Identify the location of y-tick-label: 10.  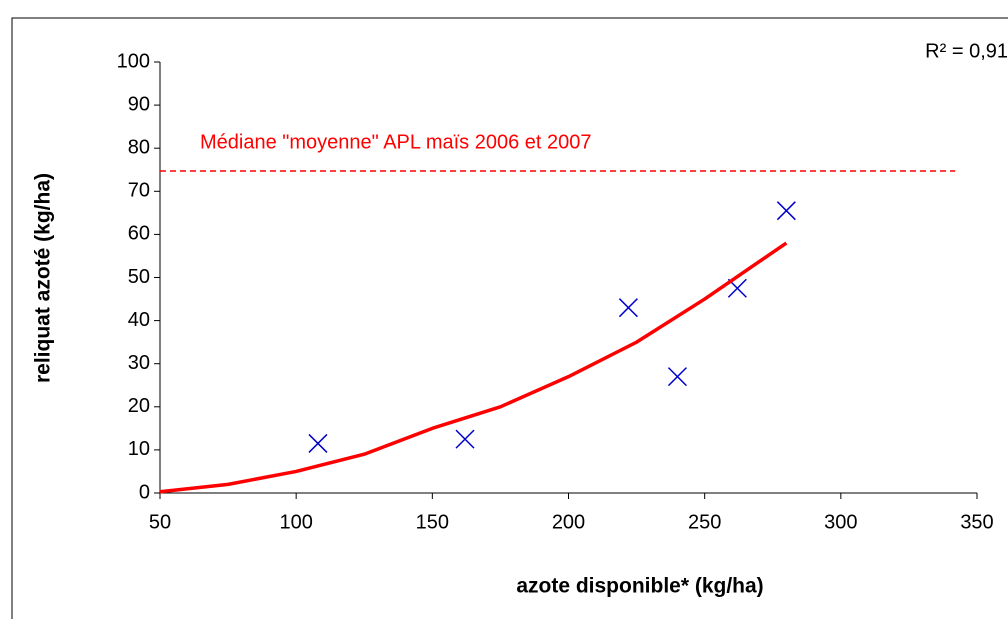
(139, 449).